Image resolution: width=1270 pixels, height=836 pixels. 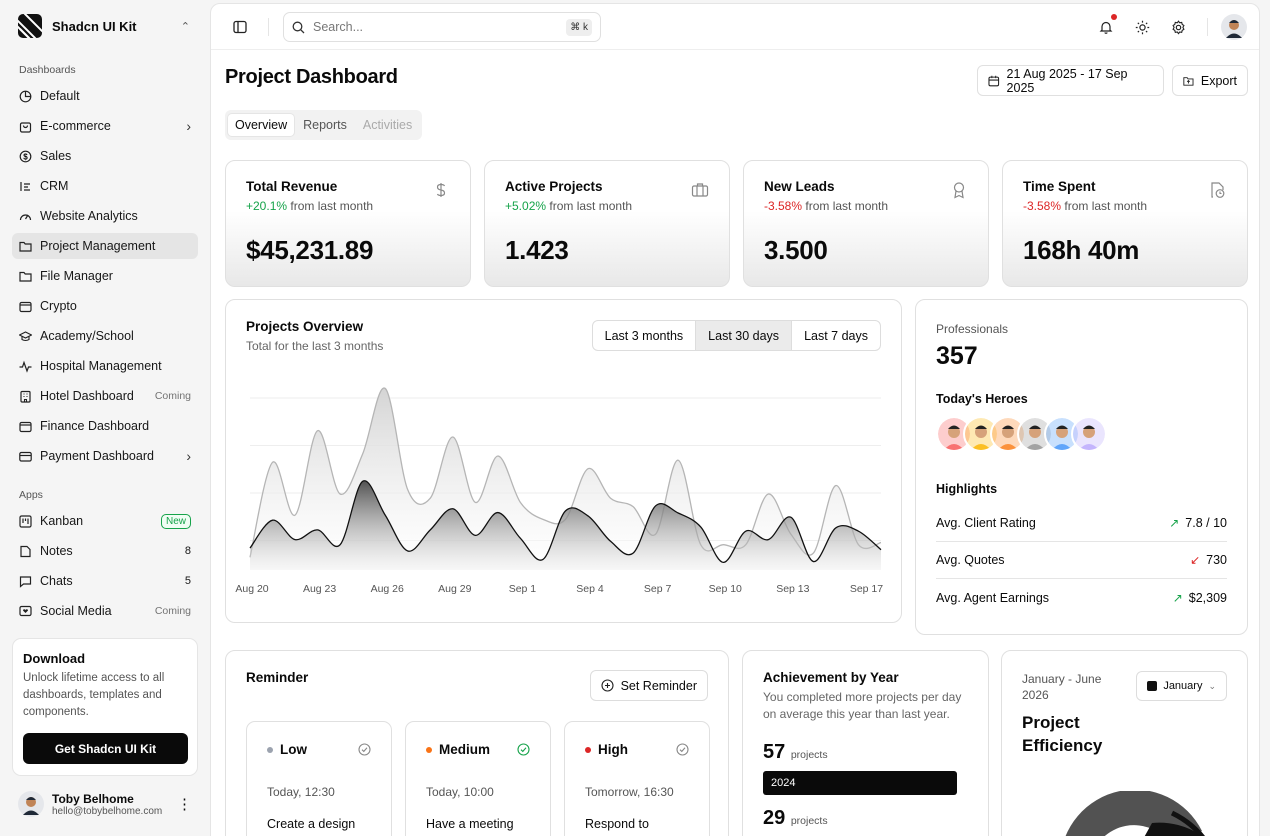 I want to click on x-tick-label: Sep 4, so click(x=590, y=589).